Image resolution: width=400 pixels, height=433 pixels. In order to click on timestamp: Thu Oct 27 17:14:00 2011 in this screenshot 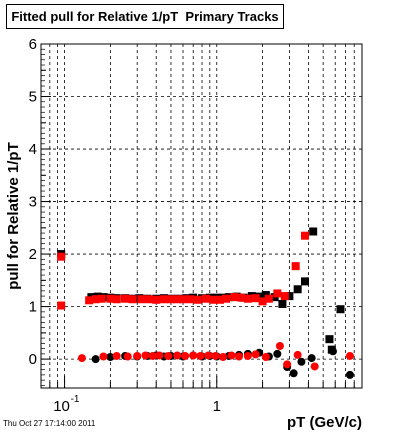, I will do `click(49, 423)`.